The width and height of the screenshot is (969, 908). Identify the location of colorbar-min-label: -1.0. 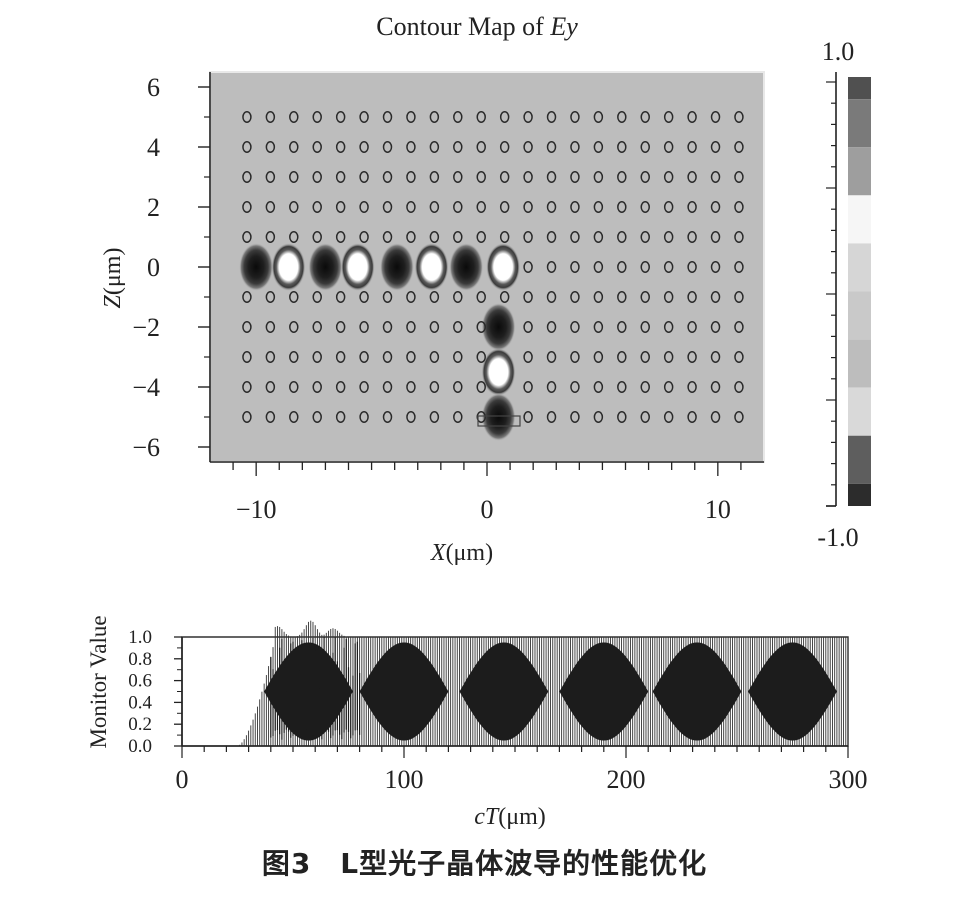
(837, 537).